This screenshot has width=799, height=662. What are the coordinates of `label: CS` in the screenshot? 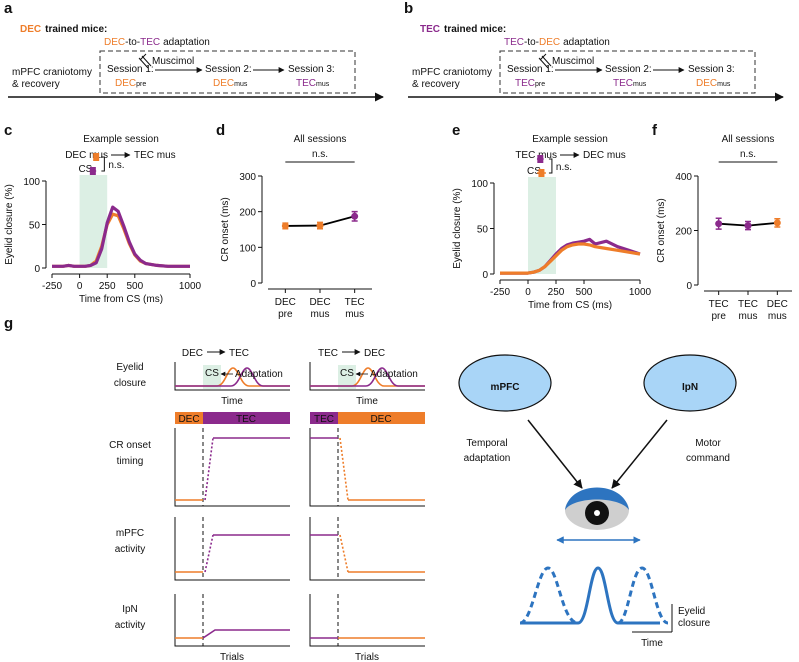 It's located at (534, 171).